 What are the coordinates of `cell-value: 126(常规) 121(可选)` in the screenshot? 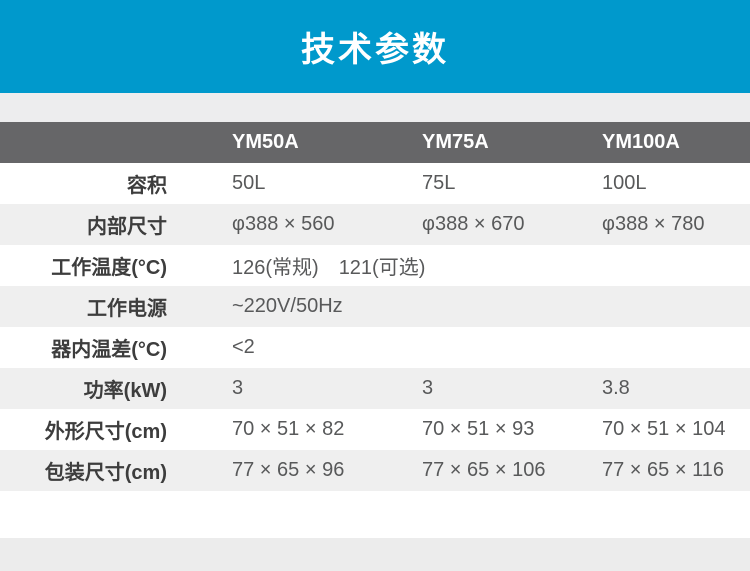 It's located at (329, 268).